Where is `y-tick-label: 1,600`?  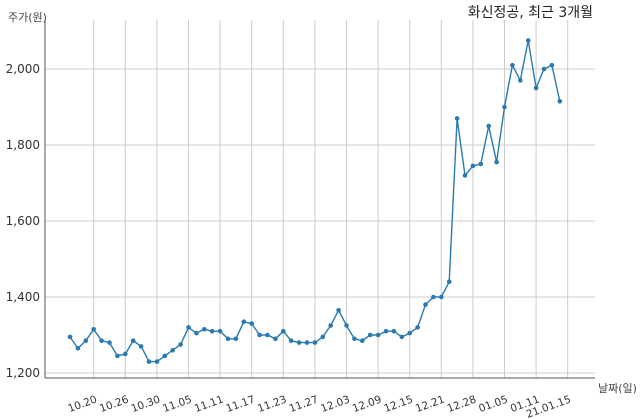 y-tick-label: 1,600 is located at coordinates (23, 221).